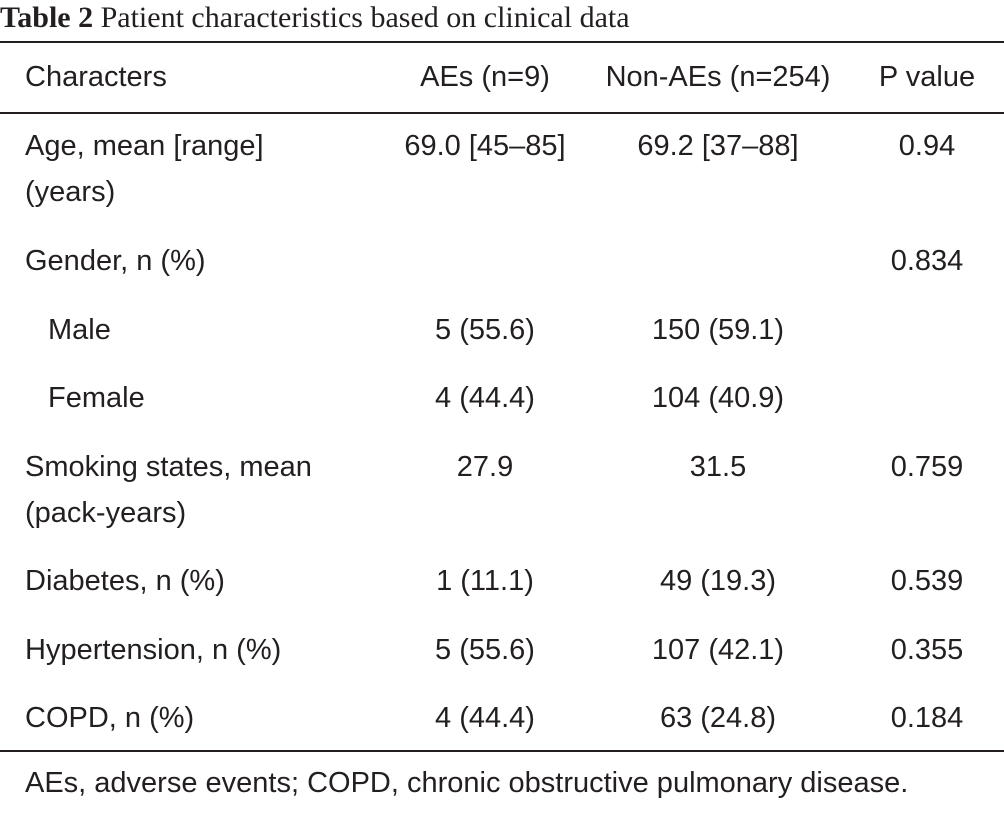 The width and height of the screenshot is (1004, 840). I want to click on row-label-smoking-cont: (pack-years), so click(106, 513).